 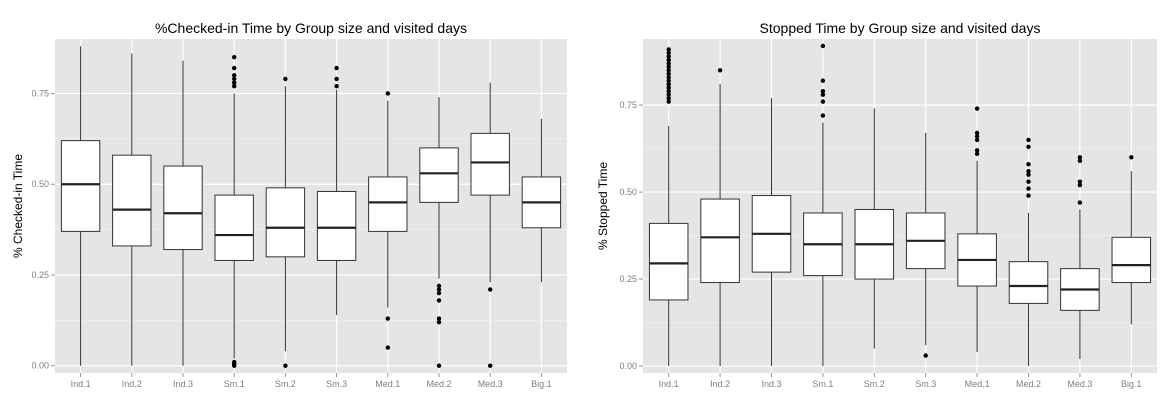 What do you see at coordinates (603, 206) in the screenshot?
I see `y-axis-title: % Stopped Time` at bounding box center [603, 206].